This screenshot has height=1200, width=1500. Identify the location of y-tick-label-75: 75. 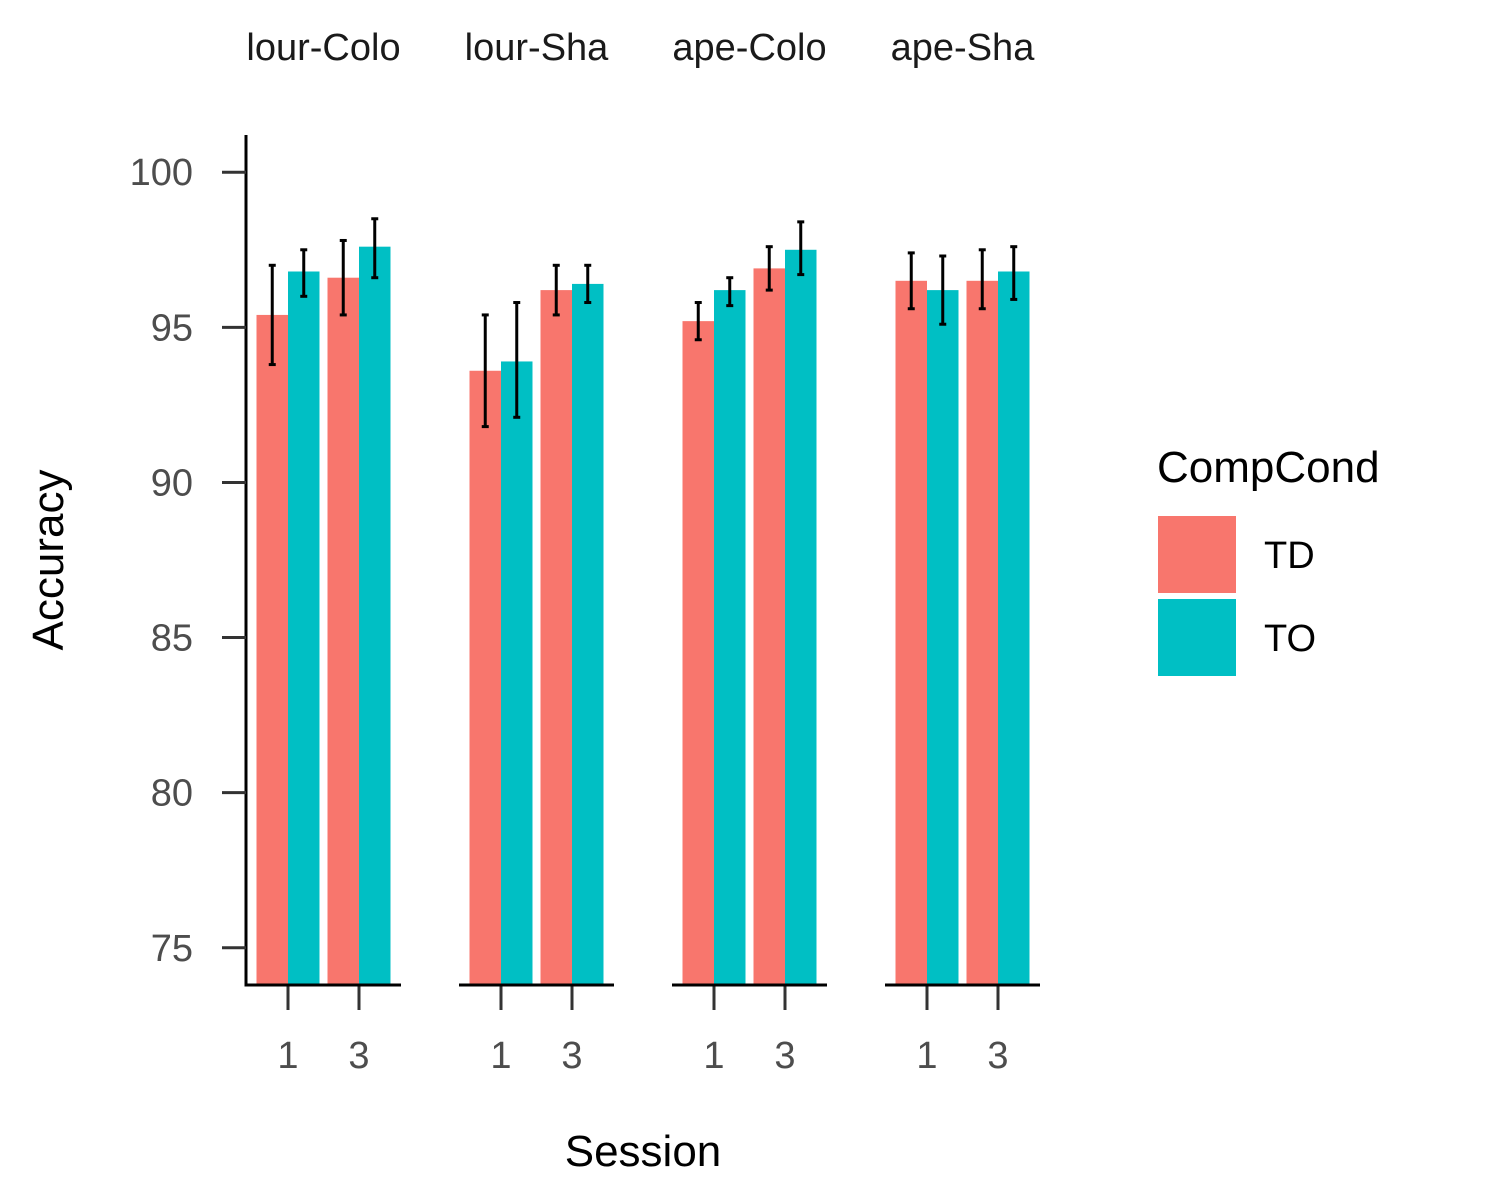
(172, 949).